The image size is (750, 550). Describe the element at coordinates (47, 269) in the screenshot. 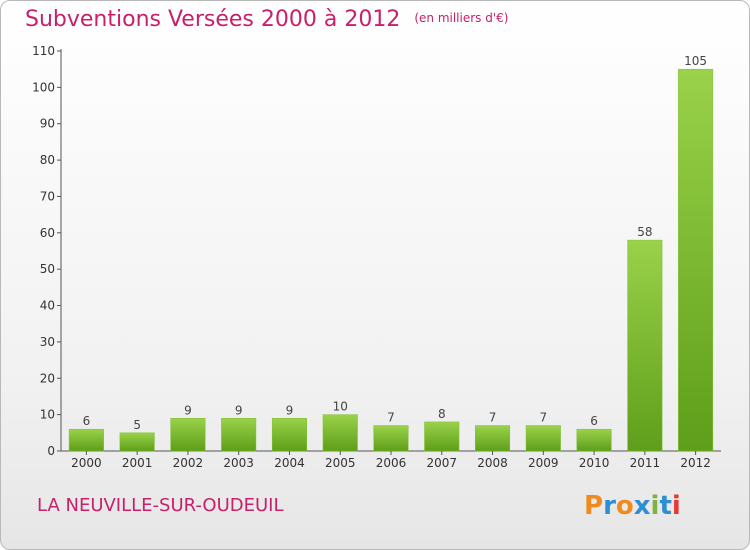

I see `y-tick-label: 50` at that location.